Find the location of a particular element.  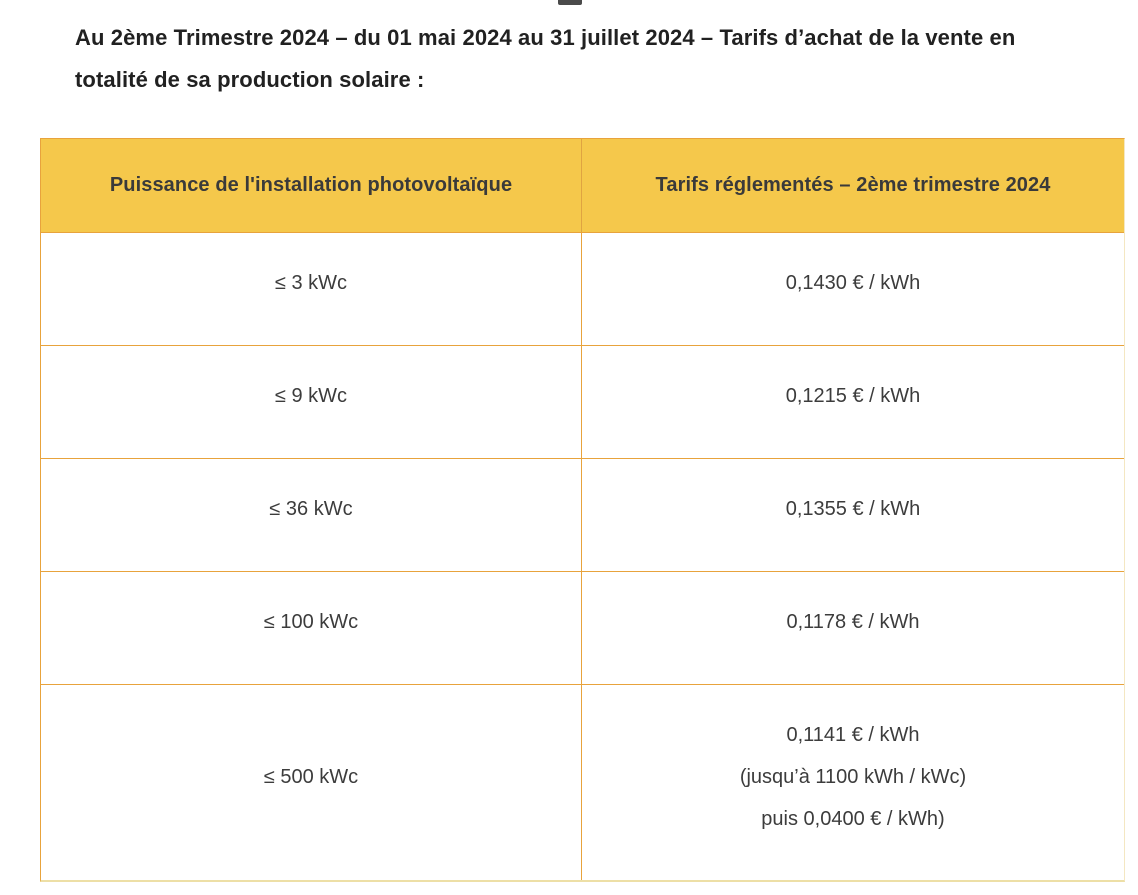

power-cell: ≤ 9 kWc is located at coordinates (311, 401).